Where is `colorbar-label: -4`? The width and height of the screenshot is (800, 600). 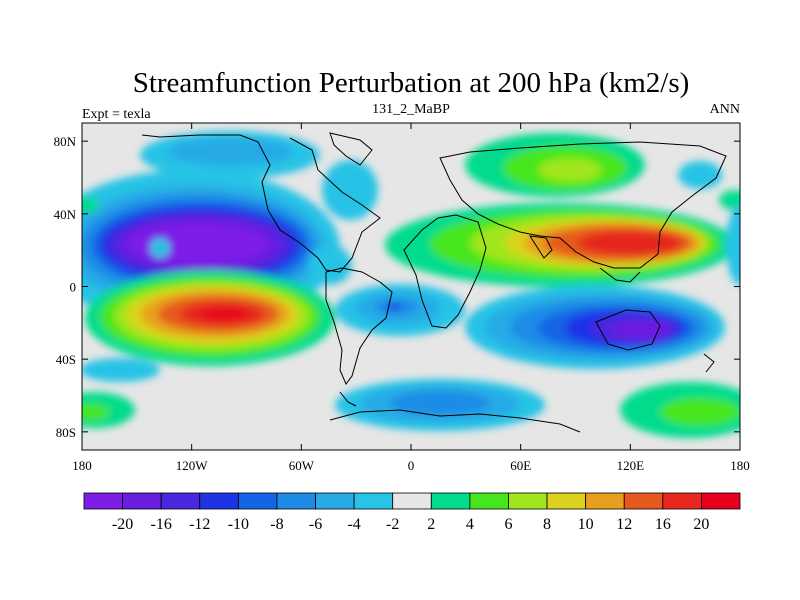
colorbar-label: -4 is located at coordinates (353, 524).